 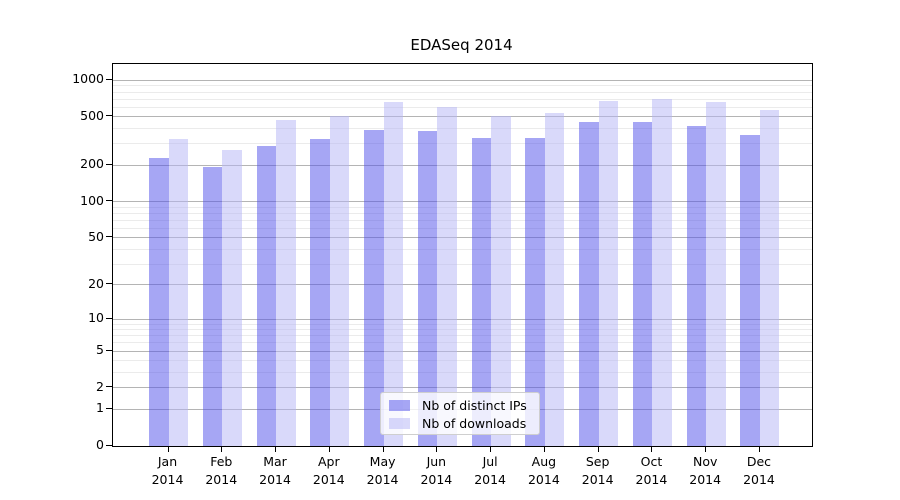 What do you see at coordinates (88, 79) in the screenshot?
I see `y-tick-label: 1000` at bounding box center [88, 79].